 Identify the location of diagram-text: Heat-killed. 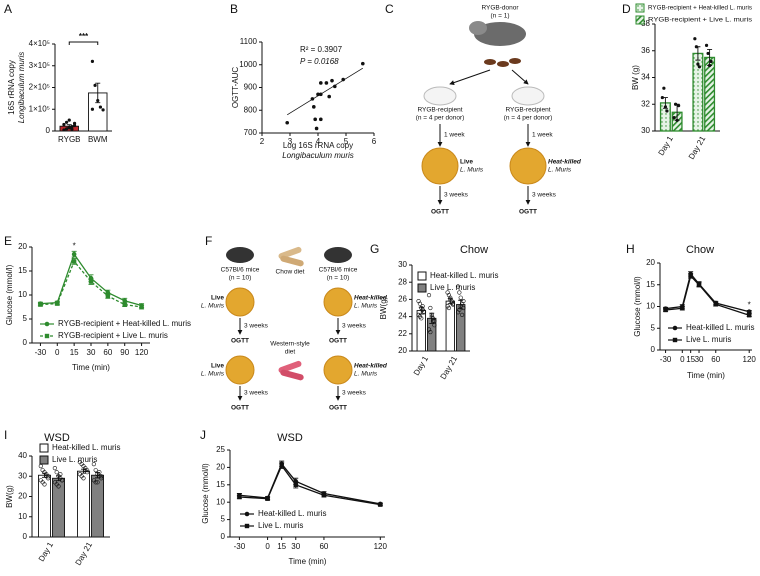
(565, 162).